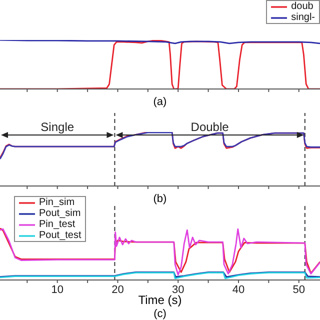 This screenshot has width=320, height=320. Describe the element at coordinates (178, 290) in the screenshot. I see `x-tick-label: 30` at that location.